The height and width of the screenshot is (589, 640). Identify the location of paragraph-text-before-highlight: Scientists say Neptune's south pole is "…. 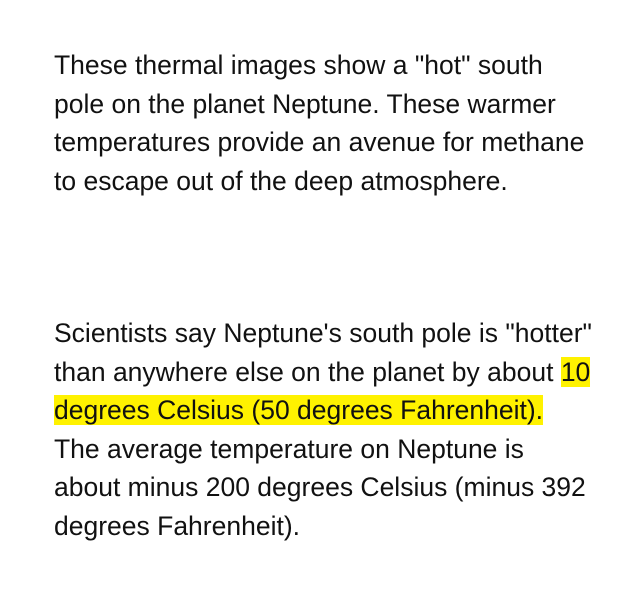
(323, 352).